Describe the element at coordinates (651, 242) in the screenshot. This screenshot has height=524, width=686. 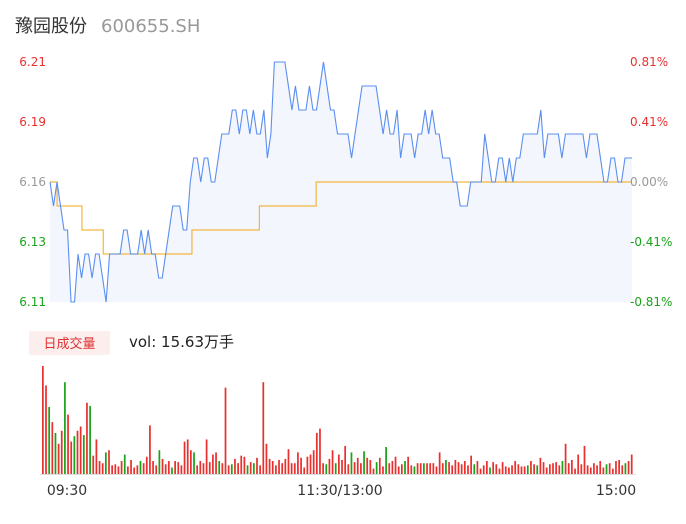
I see `y-tick-right-label: -0.41%` at that location.